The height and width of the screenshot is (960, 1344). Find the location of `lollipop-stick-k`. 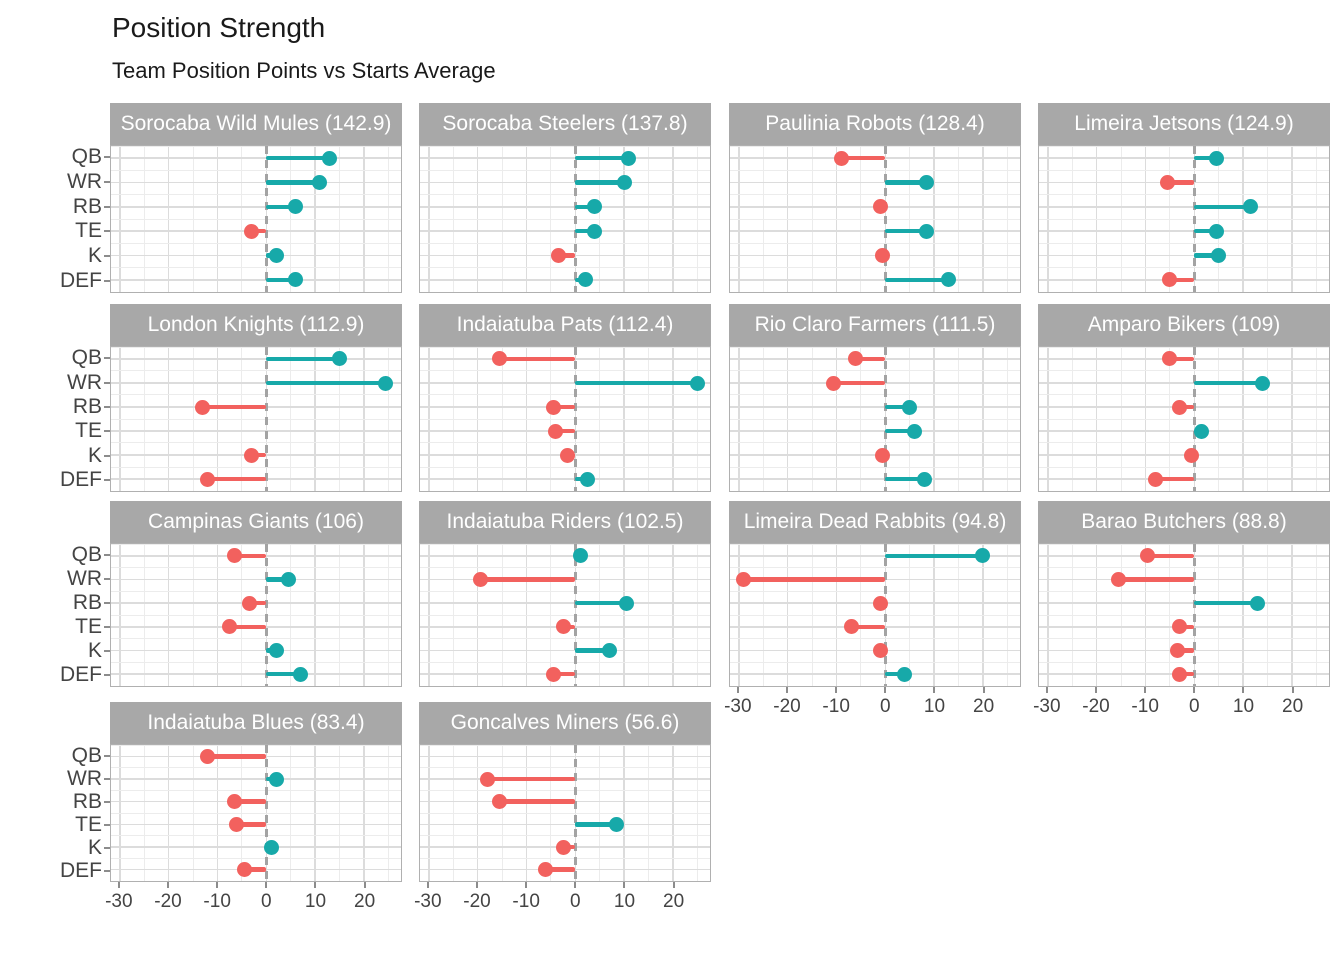

lollipop-stick-k is located at coordinates (1206, 255).